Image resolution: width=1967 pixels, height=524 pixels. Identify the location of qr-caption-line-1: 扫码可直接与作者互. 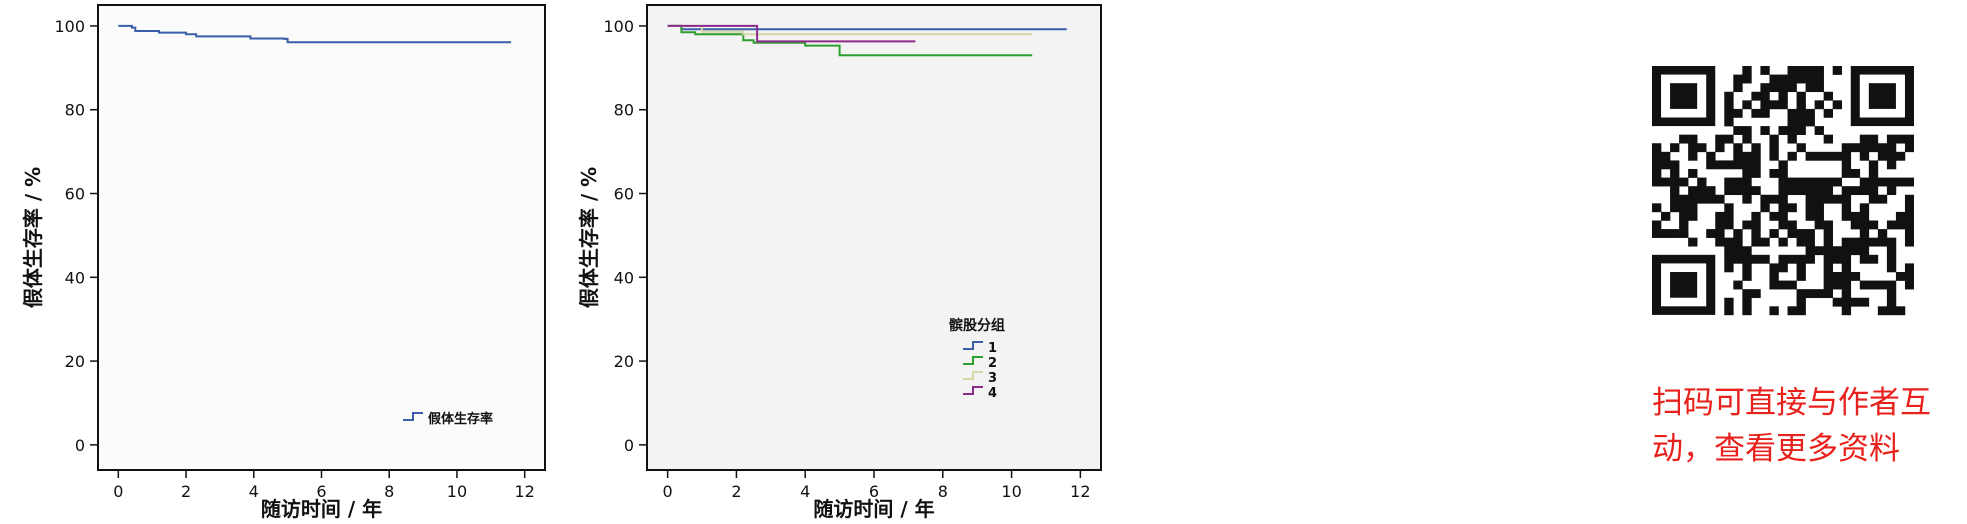
(1791, 403).